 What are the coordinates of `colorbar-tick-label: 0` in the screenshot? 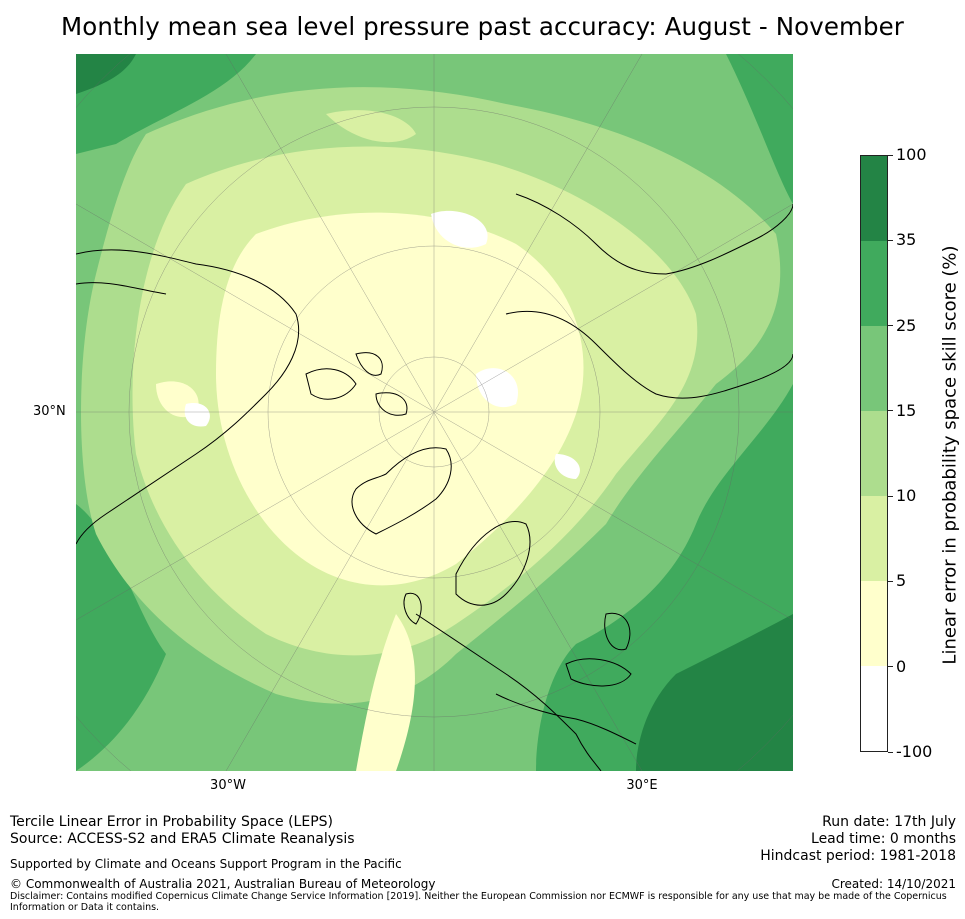 It's located at (901, 666).